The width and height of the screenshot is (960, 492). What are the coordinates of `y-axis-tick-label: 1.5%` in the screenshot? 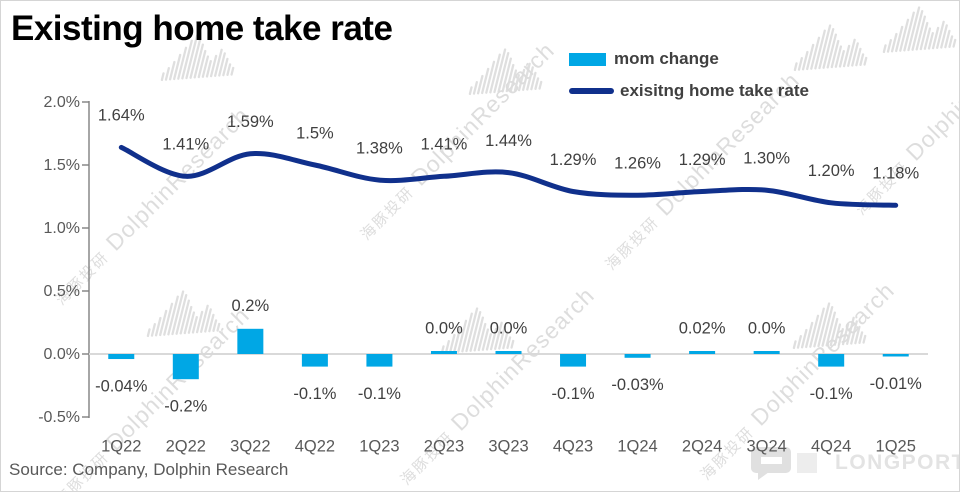 It's located at (62, 165).